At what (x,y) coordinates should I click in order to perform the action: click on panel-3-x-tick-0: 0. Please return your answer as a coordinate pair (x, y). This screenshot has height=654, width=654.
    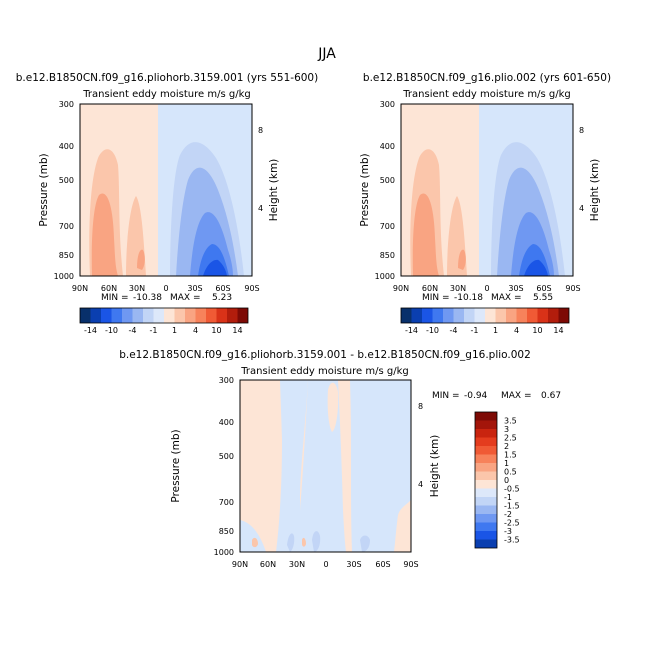
    Looking at the image, I should click on (325, 564).